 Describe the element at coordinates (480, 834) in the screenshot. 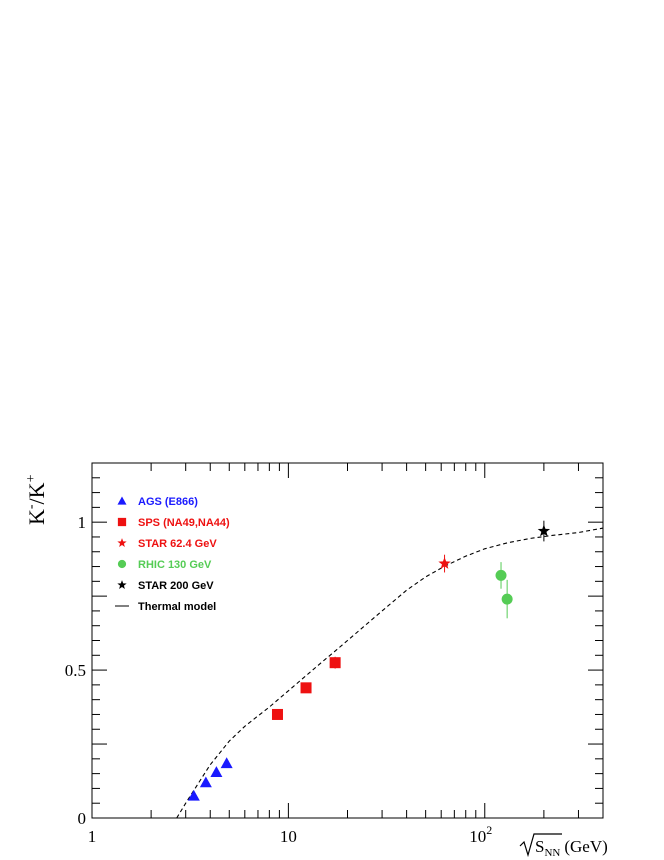

I see `x-tick-label: 102` at that location.